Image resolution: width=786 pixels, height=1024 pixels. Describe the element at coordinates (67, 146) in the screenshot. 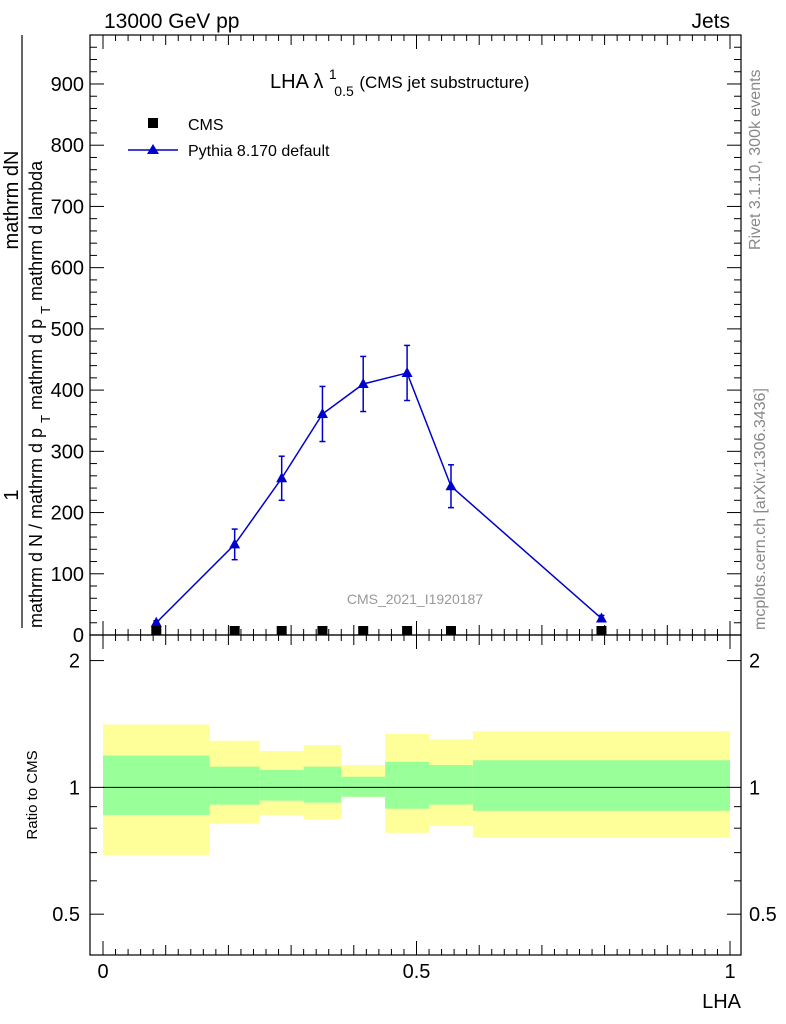

I see `main-y-tick-label: 800` at that location.